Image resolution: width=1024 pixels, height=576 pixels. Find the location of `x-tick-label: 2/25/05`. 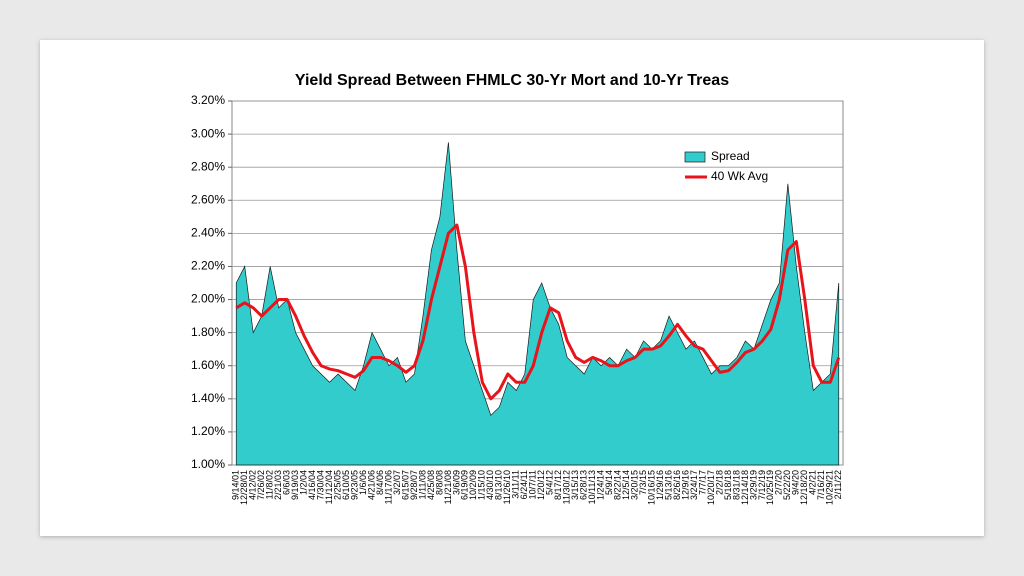

x-tick-label: 2/25/05 is located at coordinates (337, 485).